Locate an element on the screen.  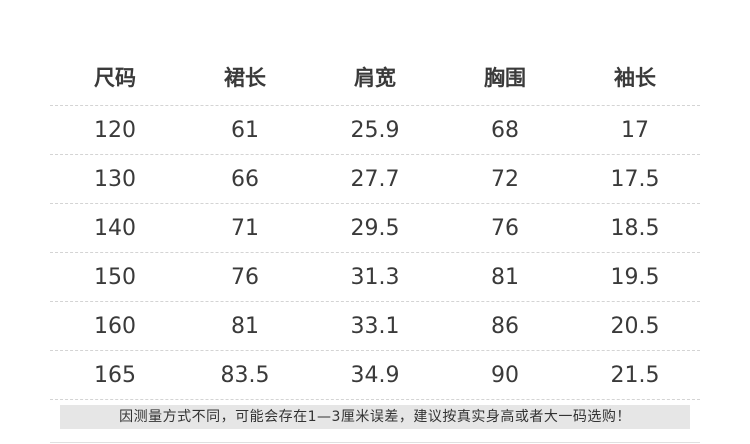
table-row: 150 76 31.3 81 19.5 is located at coordinates (375, 277).